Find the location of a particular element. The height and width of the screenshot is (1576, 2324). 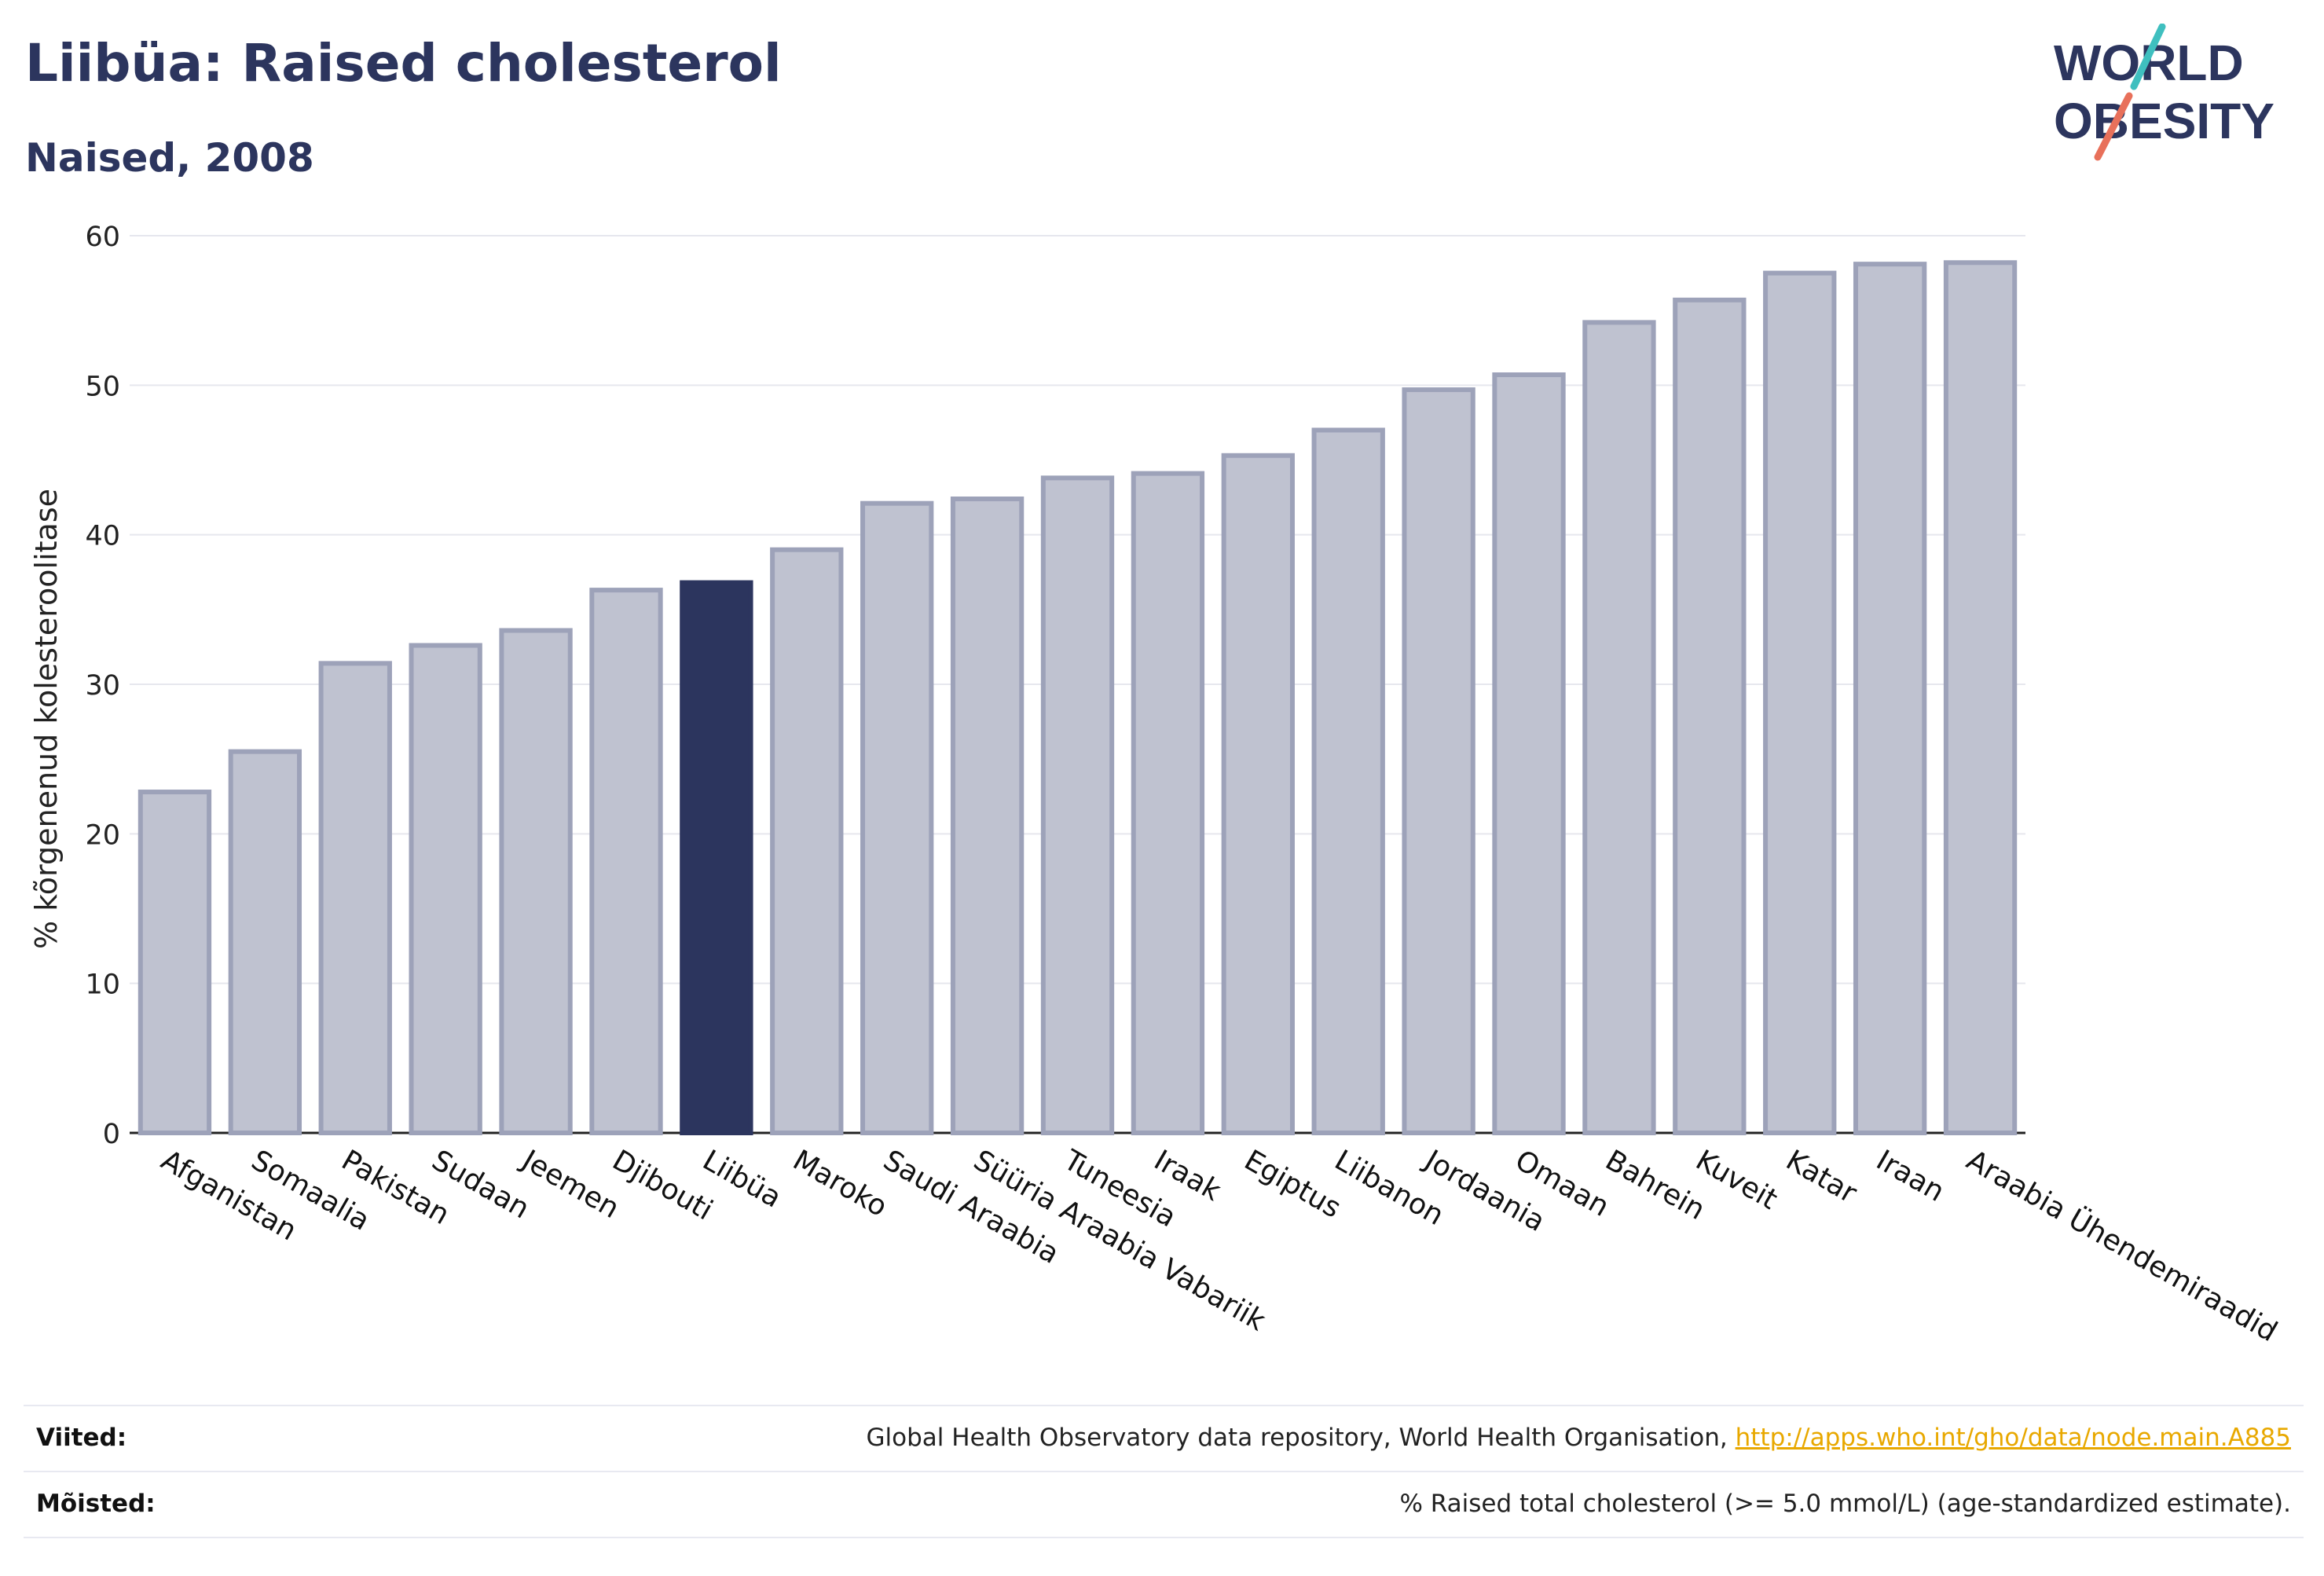

x-tick-label: Iraan is located at coordinates (1910, 1176).